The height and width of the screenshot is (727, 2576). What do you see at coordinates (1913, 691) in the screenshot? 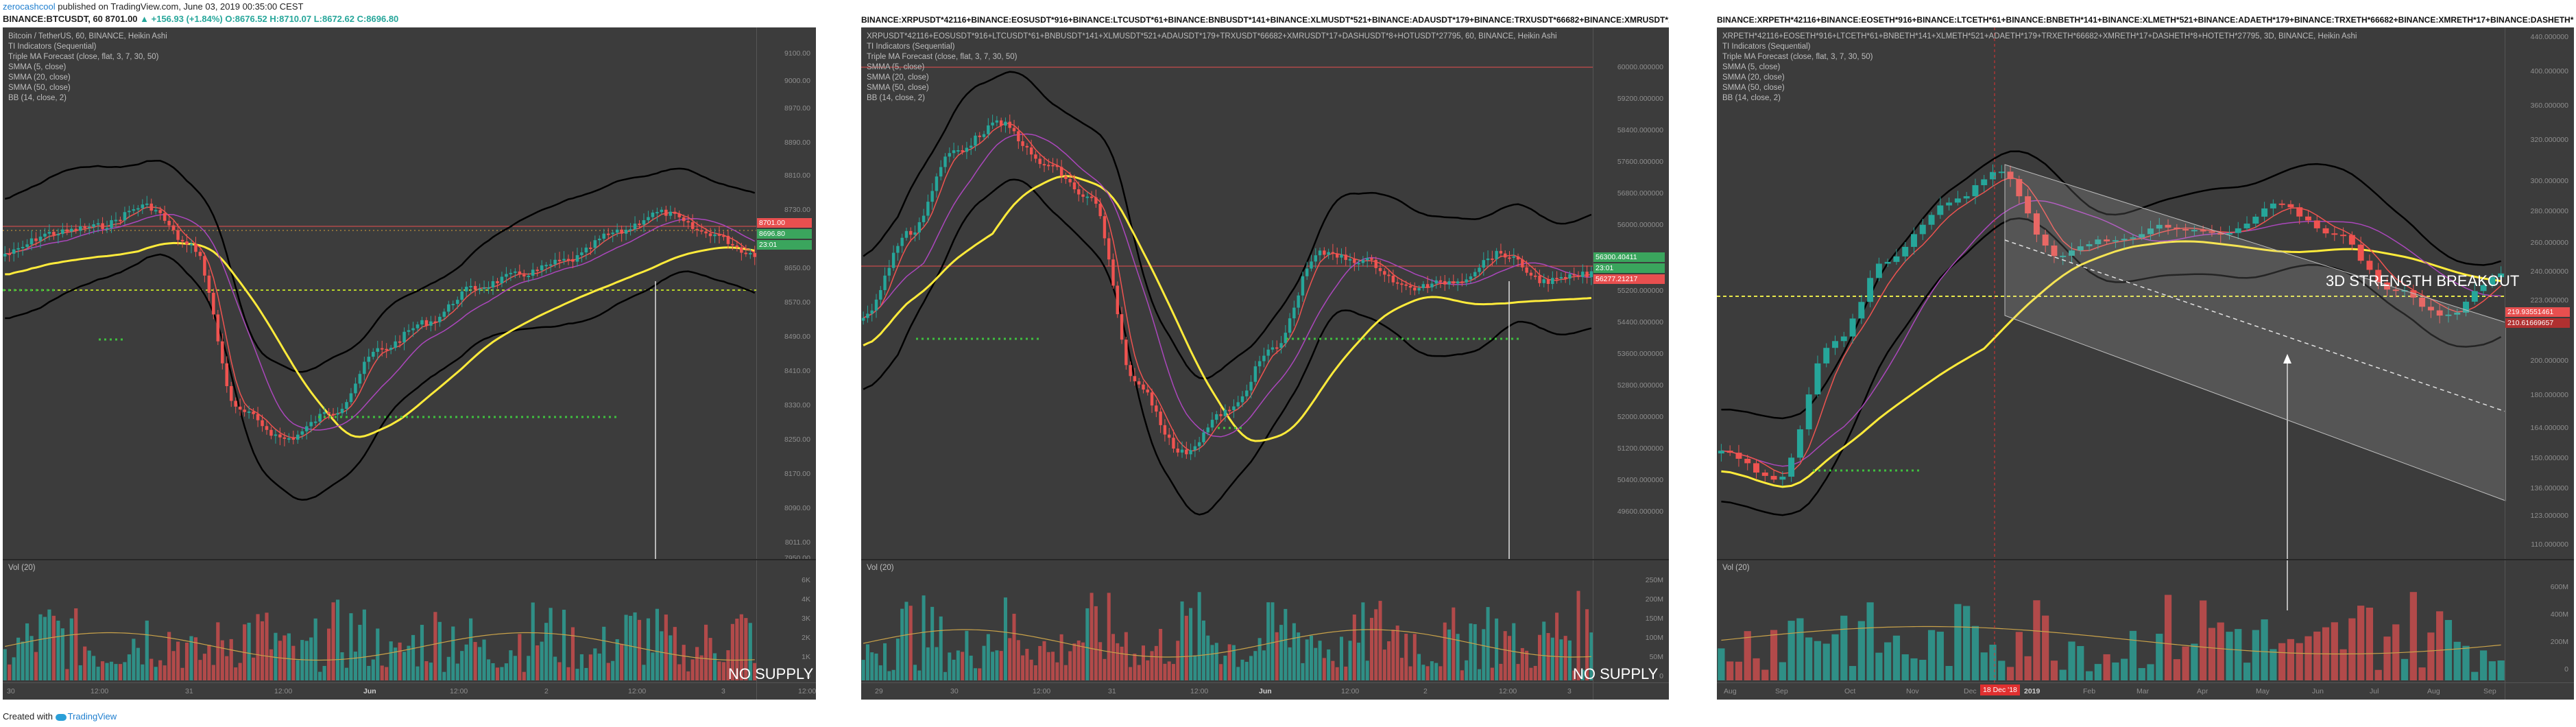
I see `x-tick: Nov` at bounding box center [1913, 691].